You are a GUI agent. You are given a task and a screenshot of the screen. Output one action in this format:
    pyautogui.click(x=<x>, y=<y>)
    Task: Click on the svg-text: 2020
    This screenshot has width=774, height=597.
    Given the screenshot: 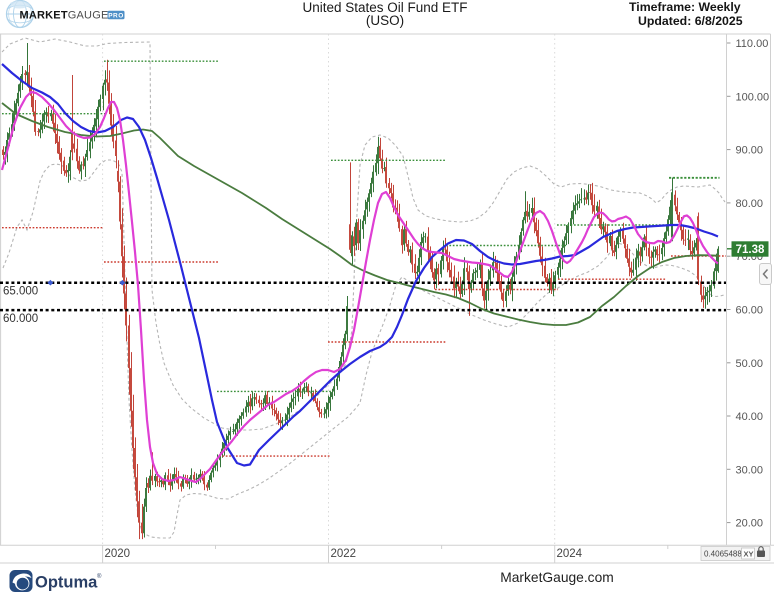 What is the action you would take?
    pyautogui.click(x=118, y=554)
    